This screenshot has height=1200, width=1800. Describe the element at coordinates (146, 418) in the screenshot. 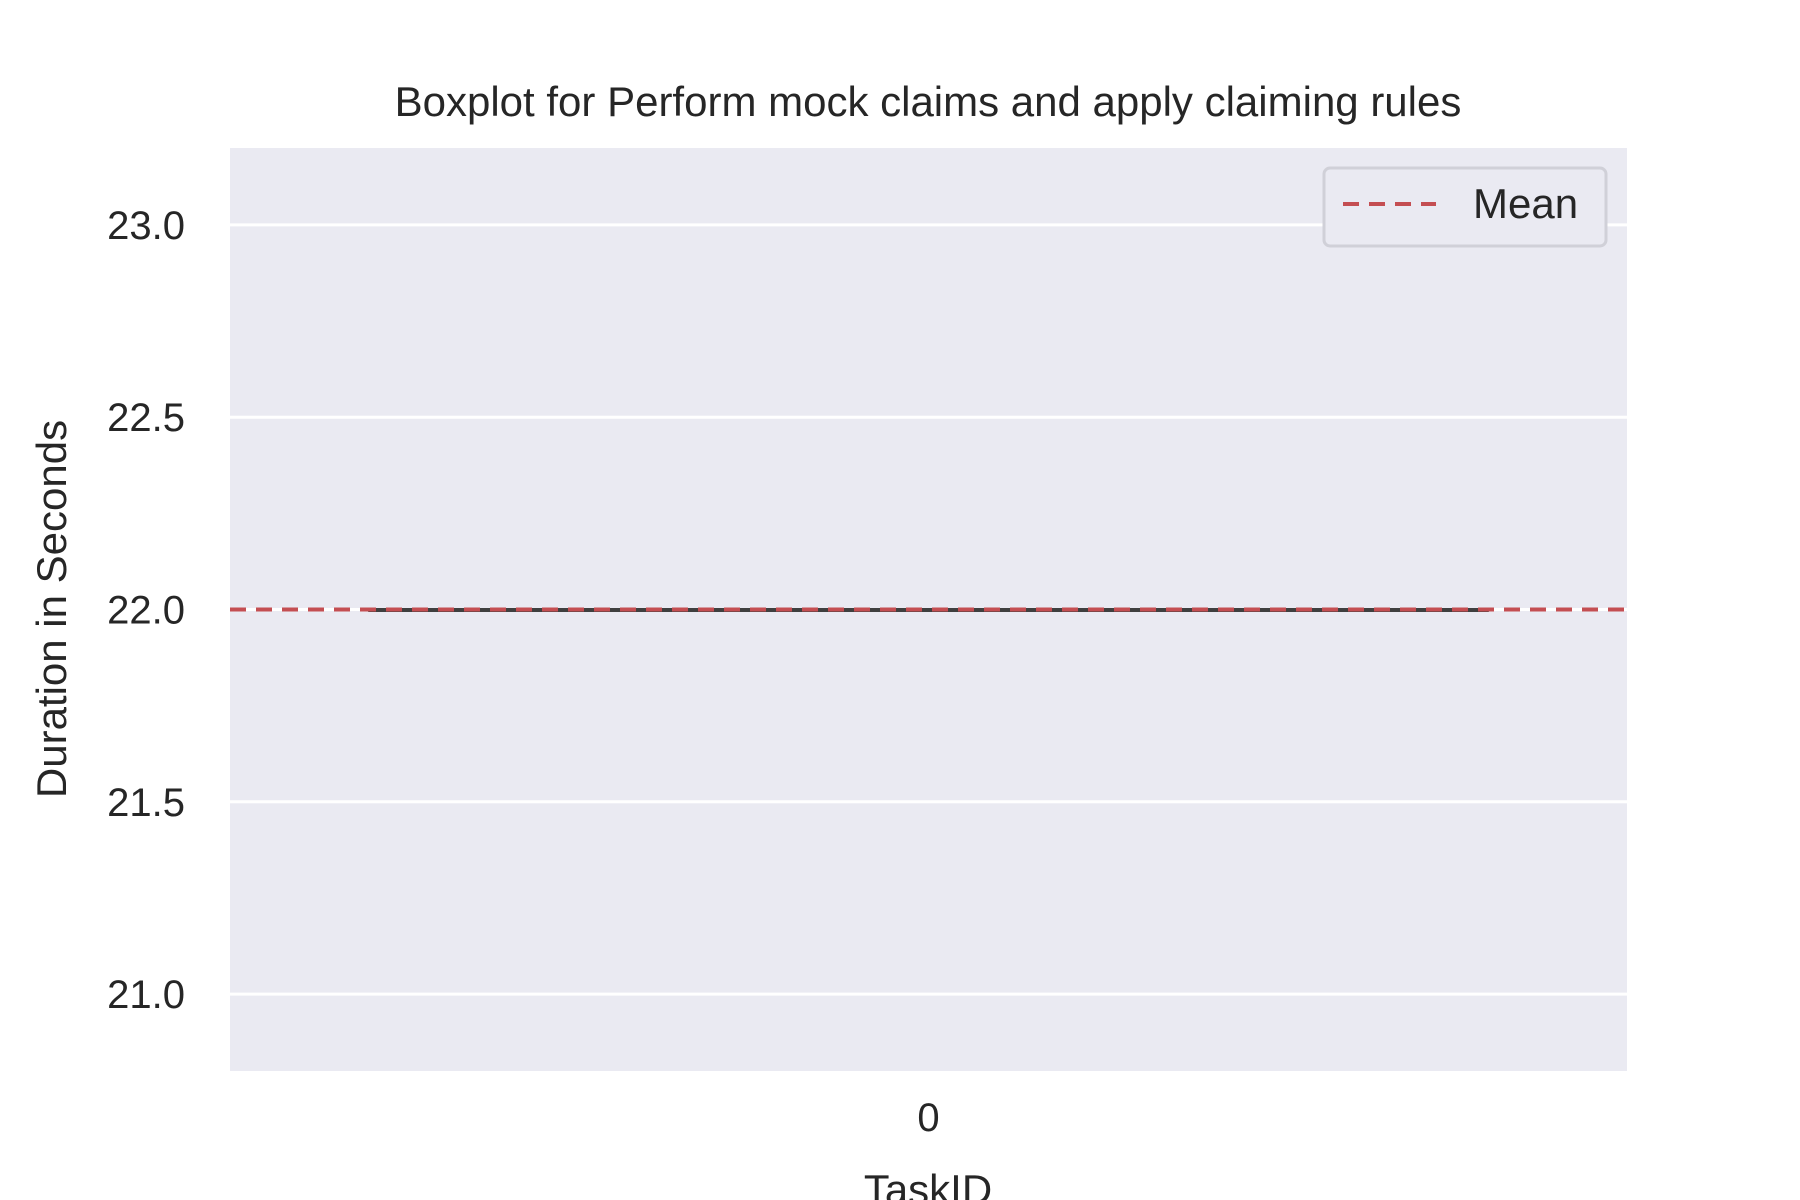

I see `y-tick-label: 22.5` at that location.